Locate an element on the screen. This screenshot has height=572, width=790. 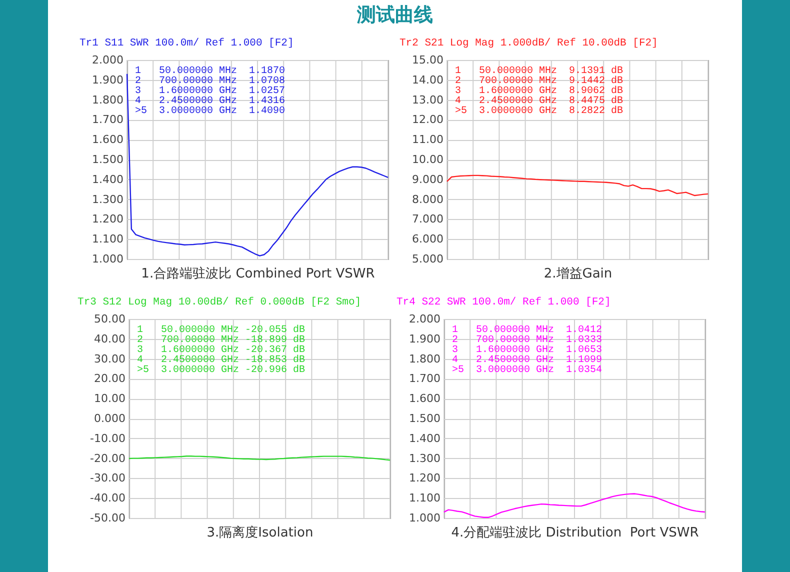
annotation: 1 50.000000 MHz 1.0412 is located at coordinates (527, 330).